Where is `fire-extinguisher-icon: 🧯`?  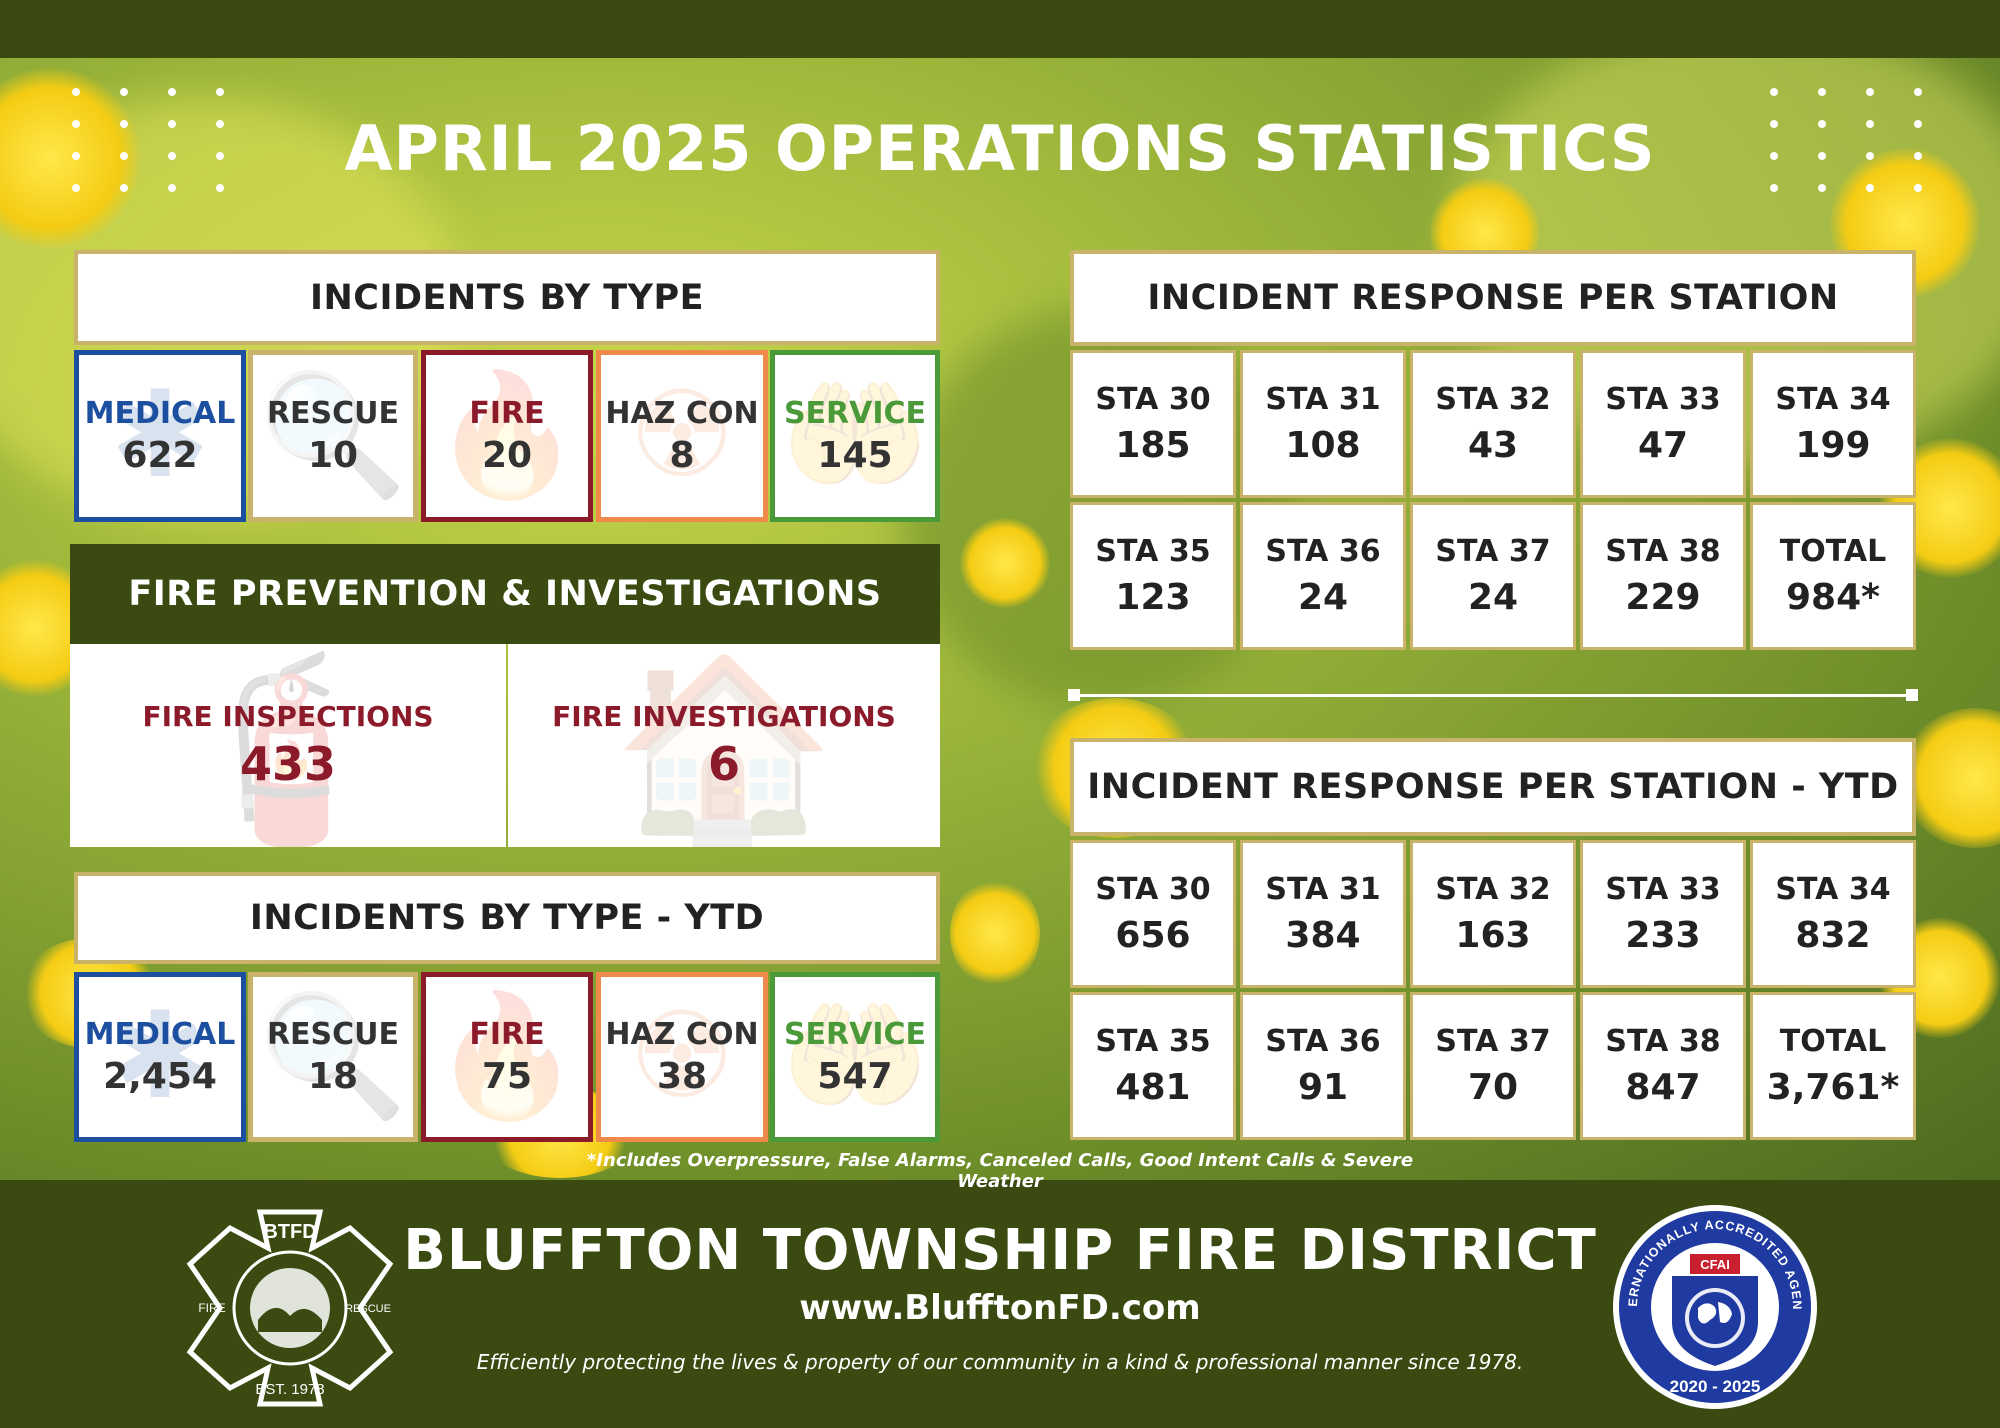
fire-extinguisher-icon: 🧯 is located at coordinates (288, 745).